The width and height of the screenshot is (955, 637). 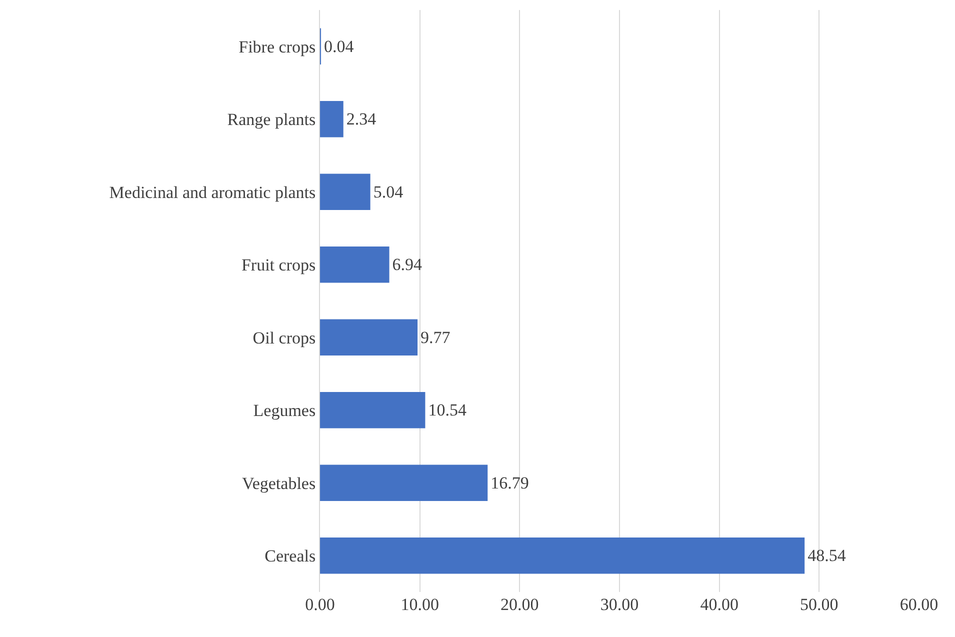 I want to click on data-label: 10.54, so click(x=447, y=410).